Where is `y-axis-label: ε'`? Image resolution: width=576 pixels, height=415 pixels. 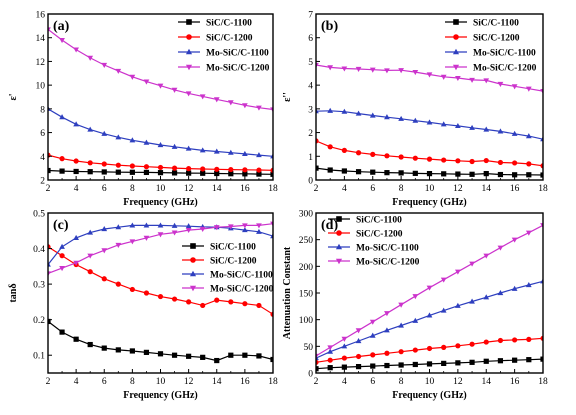
y-axis-label: ε' is located at coordinates (13, 96).